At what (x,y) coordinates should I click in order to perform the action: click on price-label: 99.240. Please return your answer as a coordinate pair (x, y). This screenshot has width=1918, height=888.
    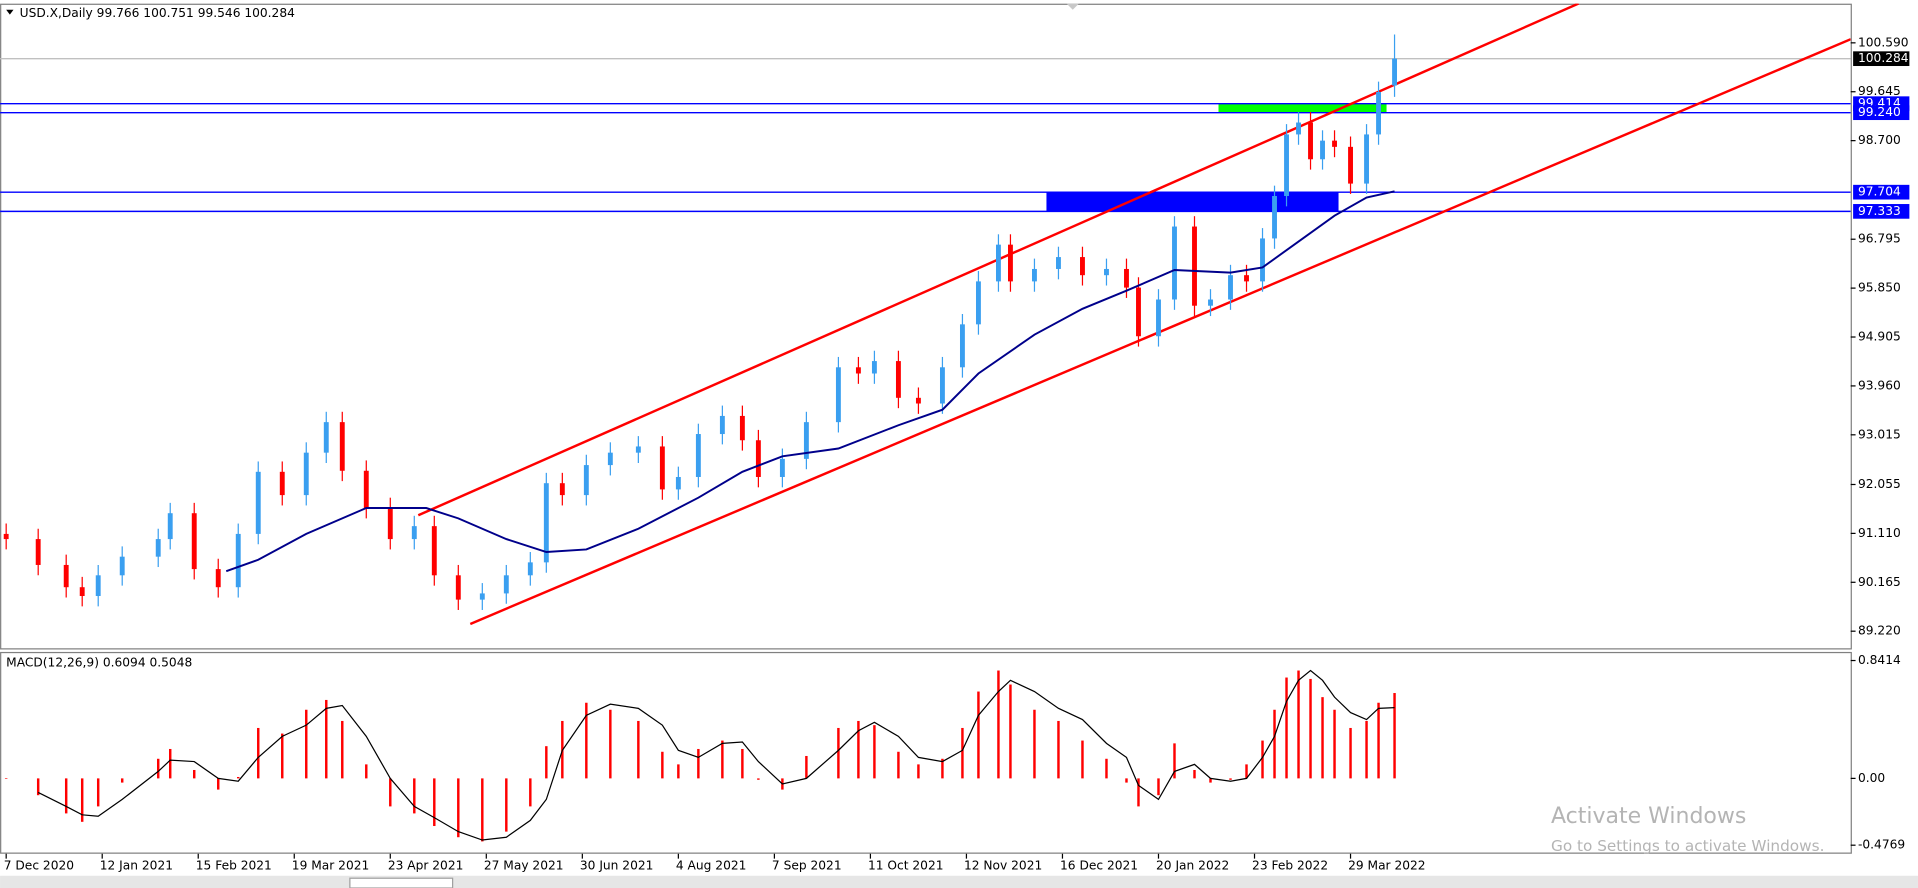
    Looking at the image, I should click on (1879, 112).